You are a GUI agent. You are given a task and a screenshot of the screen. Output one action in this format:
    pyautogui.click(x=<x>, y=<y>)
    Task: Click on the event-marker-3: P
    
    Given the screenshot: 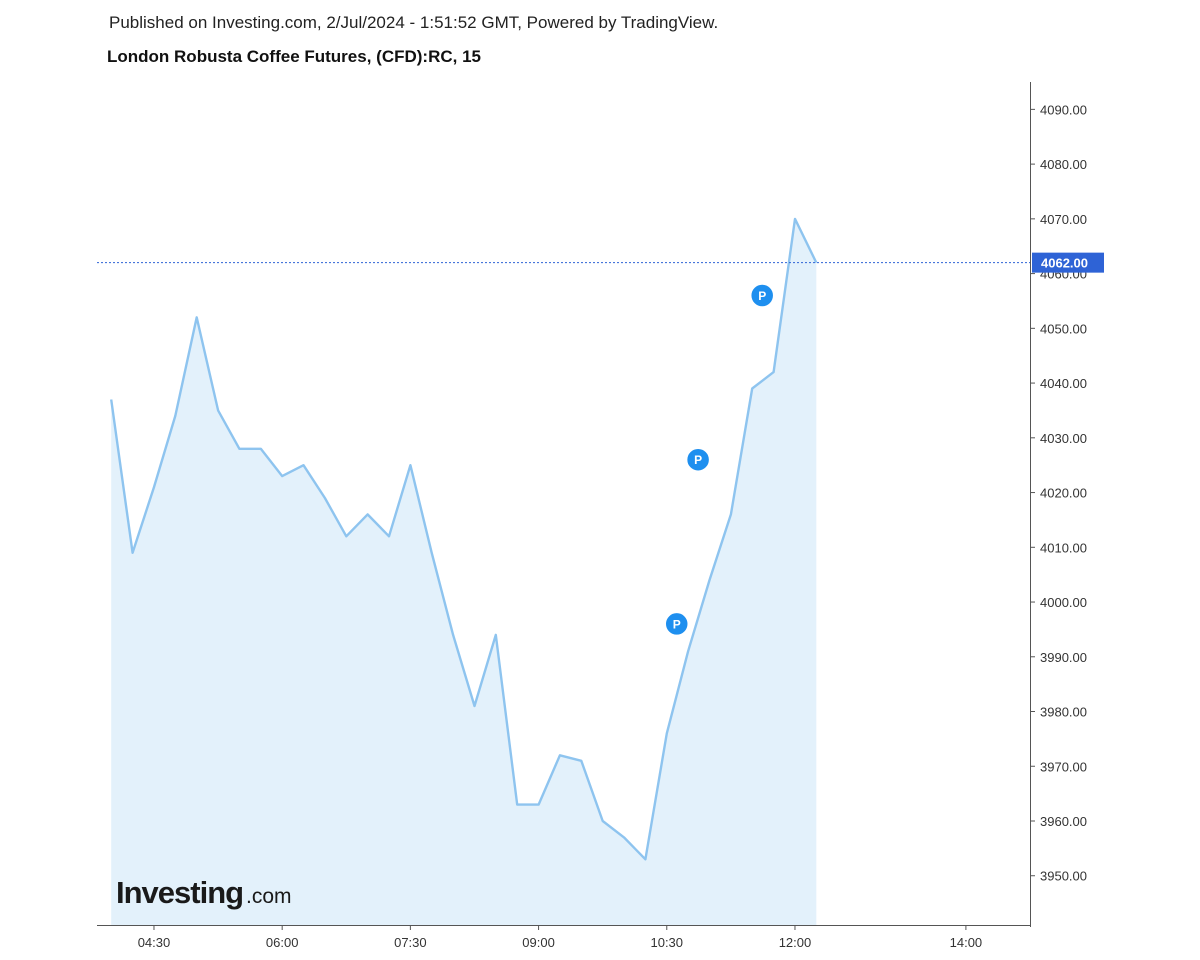 What is the action you would take?
    pyautogui.click(x=762, y=295)
    